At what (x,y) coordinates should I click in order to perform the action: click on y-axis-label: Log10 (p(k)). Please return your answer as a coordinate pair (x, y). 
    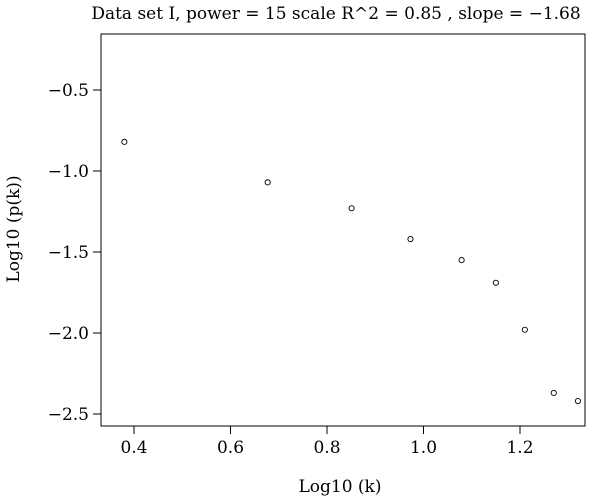
    Looking at the image, I should click on (14, 228).